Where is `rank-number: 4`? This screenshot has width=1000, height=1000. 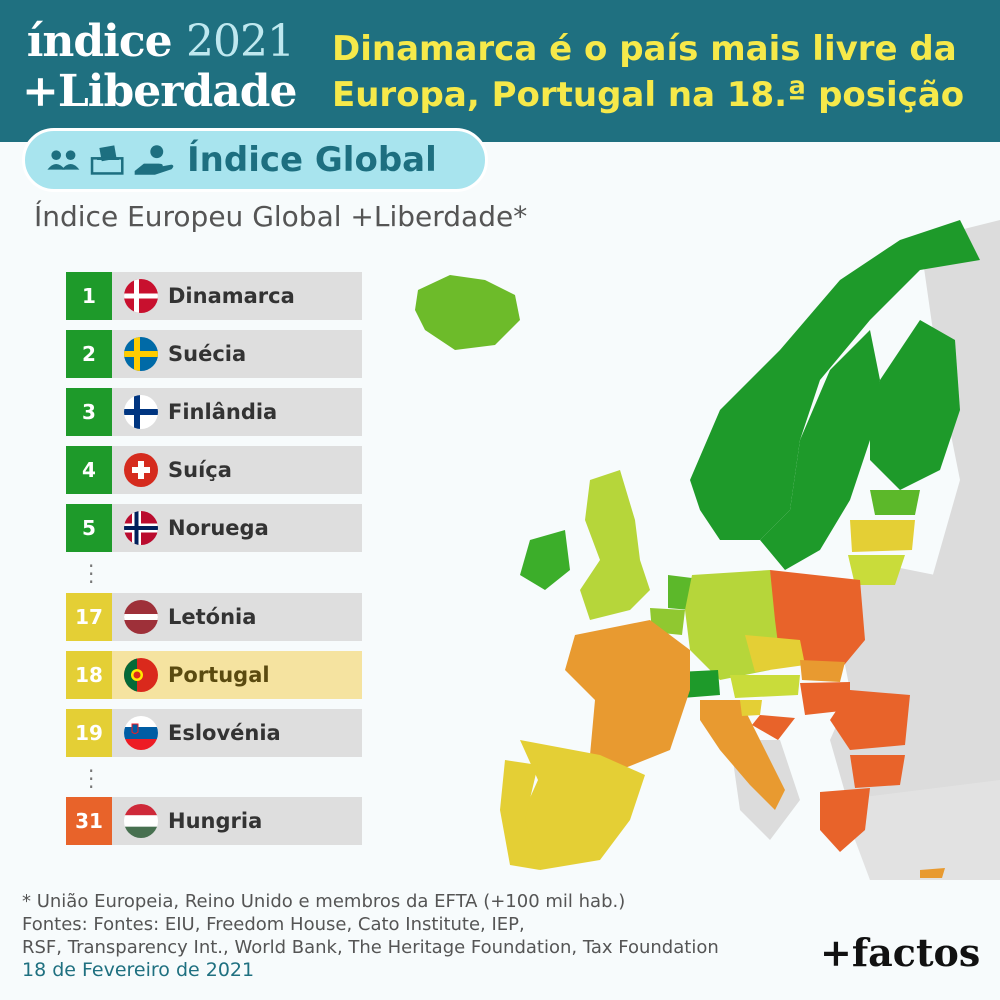 rank-number: 4 is located at coordinates (89, 470).